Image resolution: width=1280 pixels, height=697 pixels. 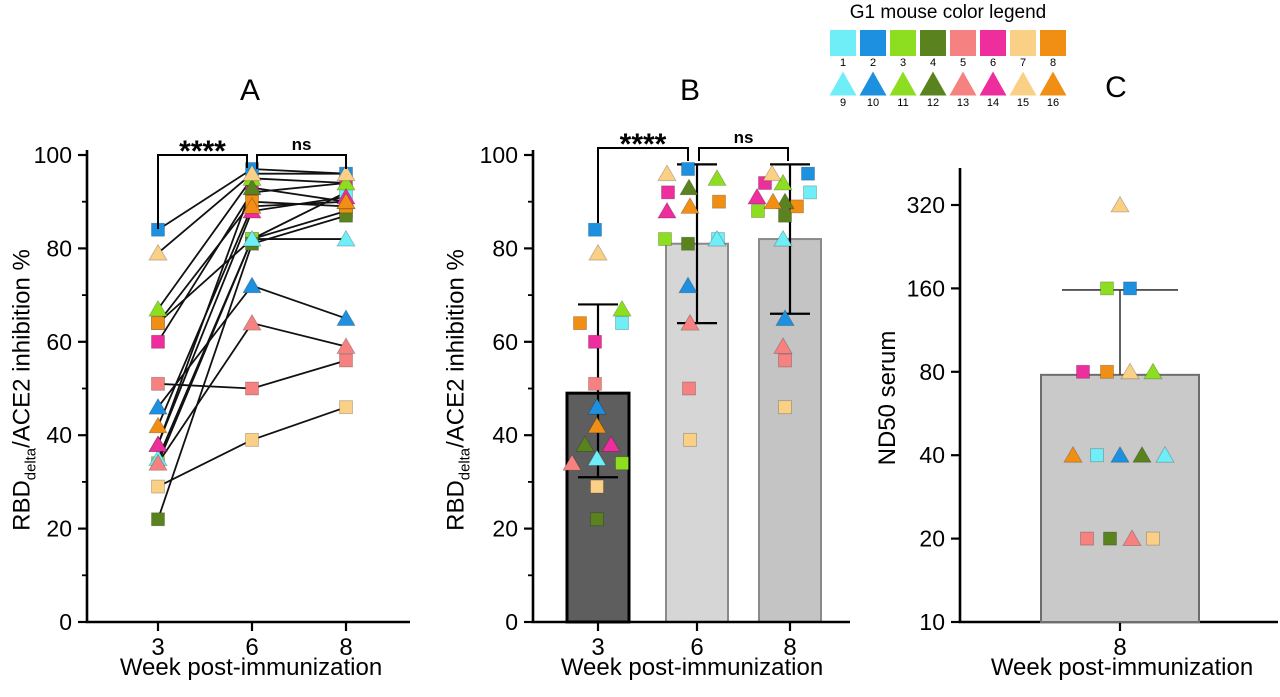 I want to click on legend-number-9: 9, so click(x=843, y=103).